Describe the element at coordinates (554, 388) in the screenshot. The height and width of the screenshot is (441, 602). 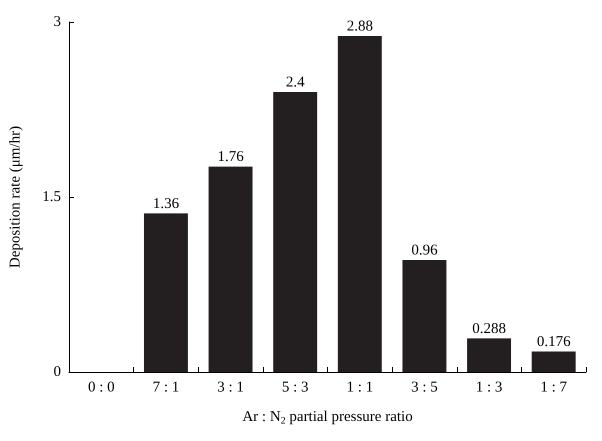
I see `x-tick-label: 1 : 7` at that location.